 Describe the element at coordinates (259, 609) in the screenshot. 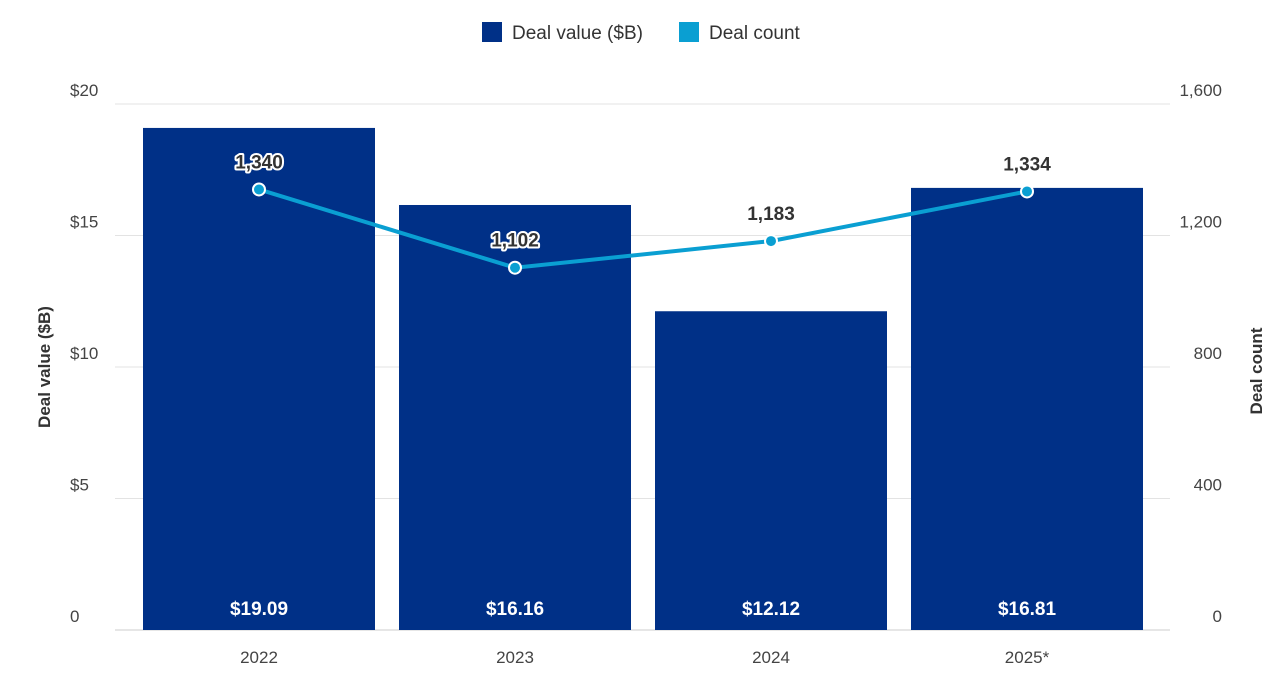

I see `bar-label: $19.09` at that location.